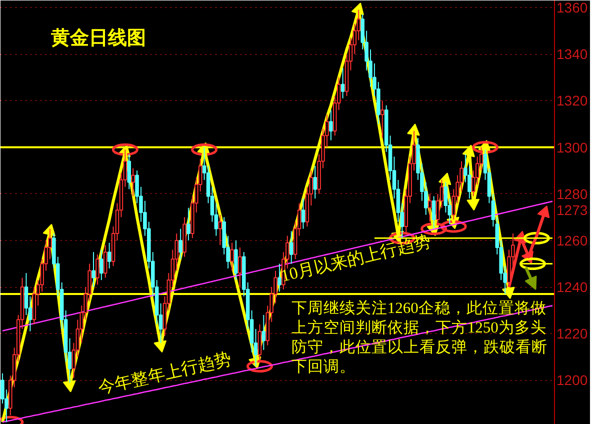 The image size is (591, 424). Describe the element at coordinates (572, 100) in the screenshot. I see `y-tick-label: 1320` at that location.